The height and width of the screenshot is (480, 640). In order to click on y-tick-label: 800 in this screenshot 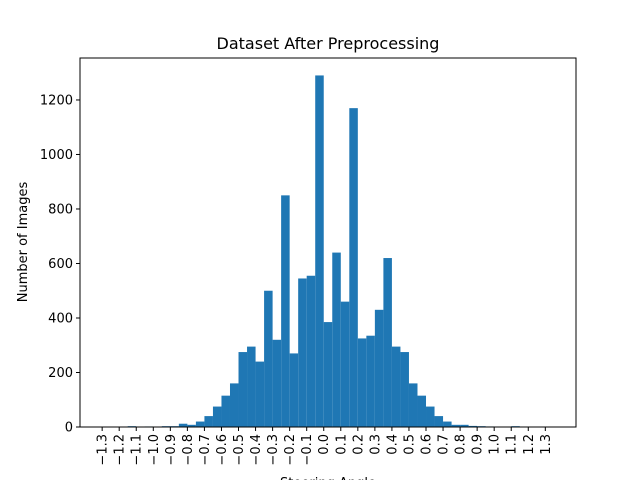, I will do `click(60, 209)`.